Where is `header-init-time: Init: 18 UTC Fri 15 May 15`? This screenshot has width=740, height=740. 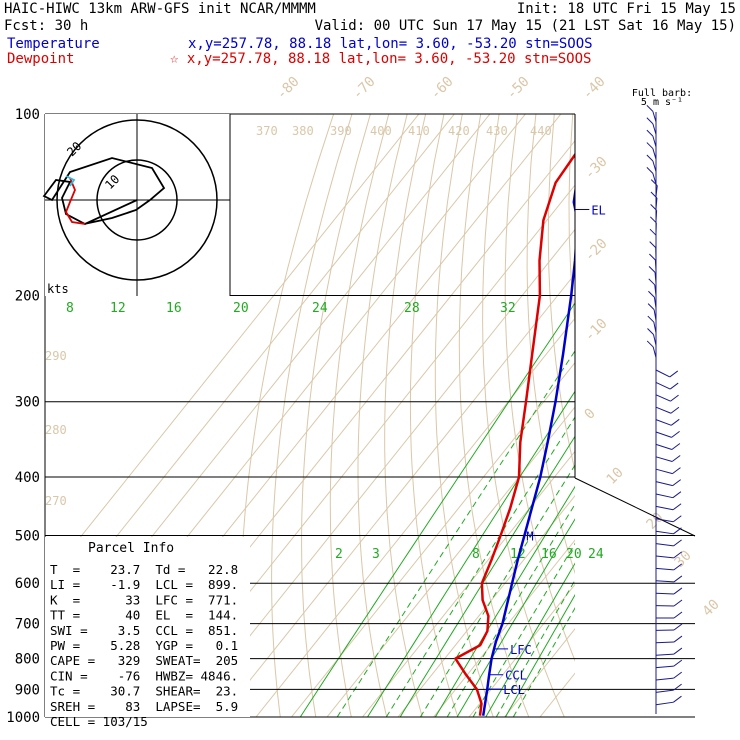 header-init-time: Init: 18 UTC Fri 15 May 15 is located at coordinates (626, 9).